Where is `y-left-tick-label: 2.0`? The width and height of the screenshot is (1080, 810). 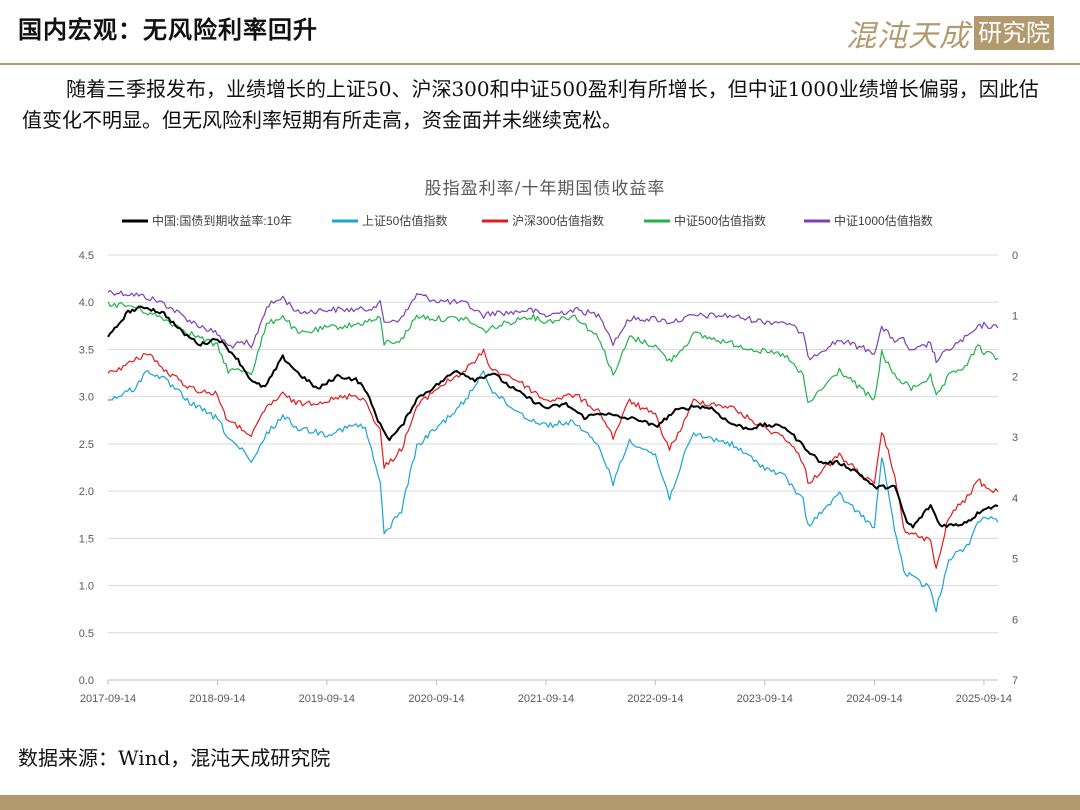 y-left-tick-label: 2.0 is located at coordinates (86, 492).